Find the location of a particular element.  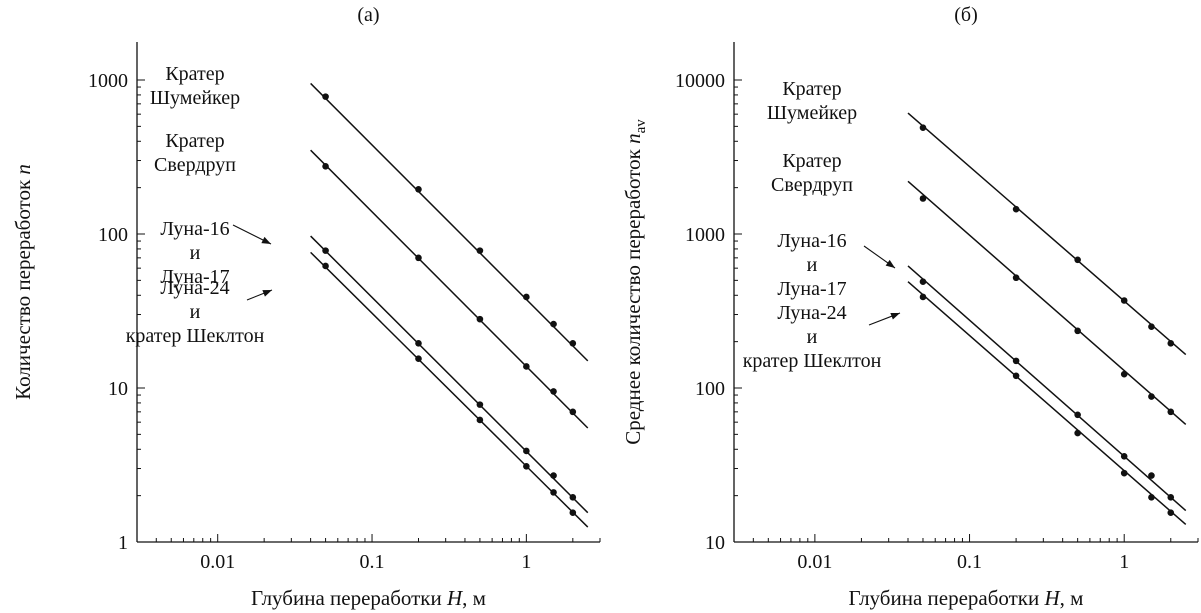

series-label-line: Свердруп is located at coordinates (812, 185).